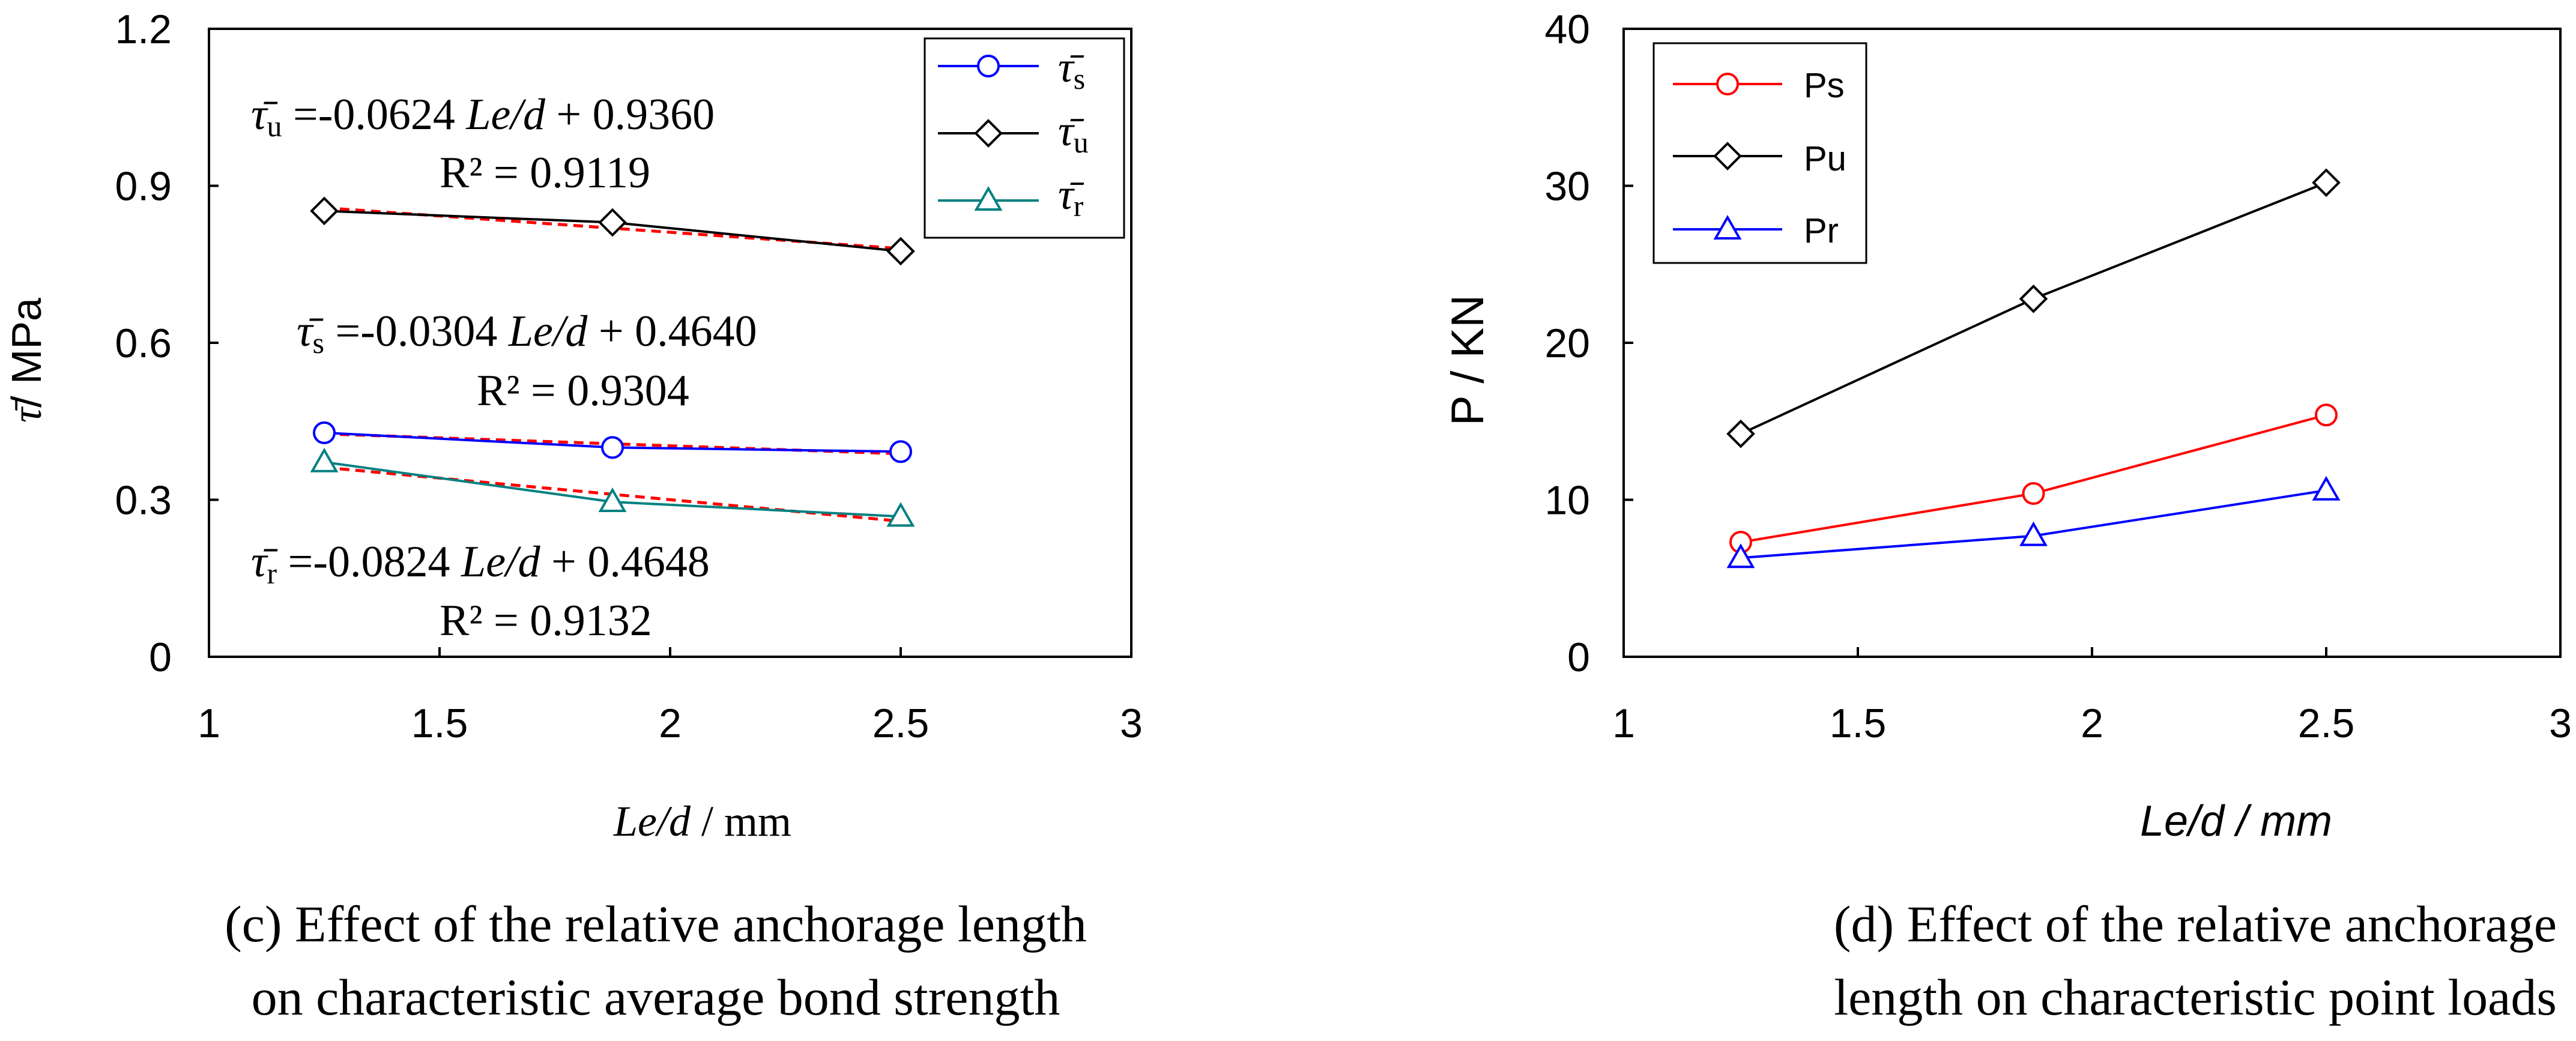 The height and width of the screenshot is (1041, 2576). What do you see at coordinates (1567, 187) in the screenshot?
I see `y-tick-label: 30` at bounding box center [1567, 187].